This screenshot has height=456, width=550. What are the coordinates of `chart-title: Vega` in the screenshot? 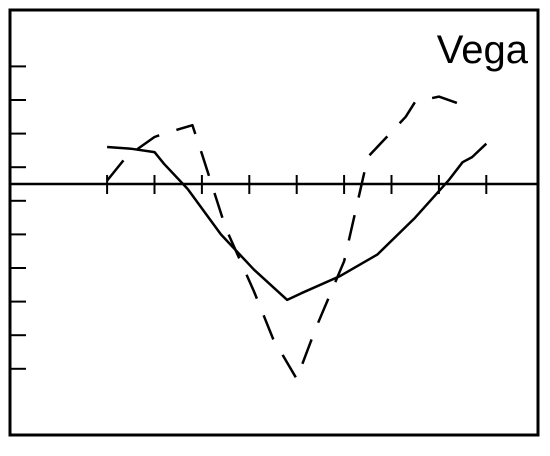 It's located at (483, 50).